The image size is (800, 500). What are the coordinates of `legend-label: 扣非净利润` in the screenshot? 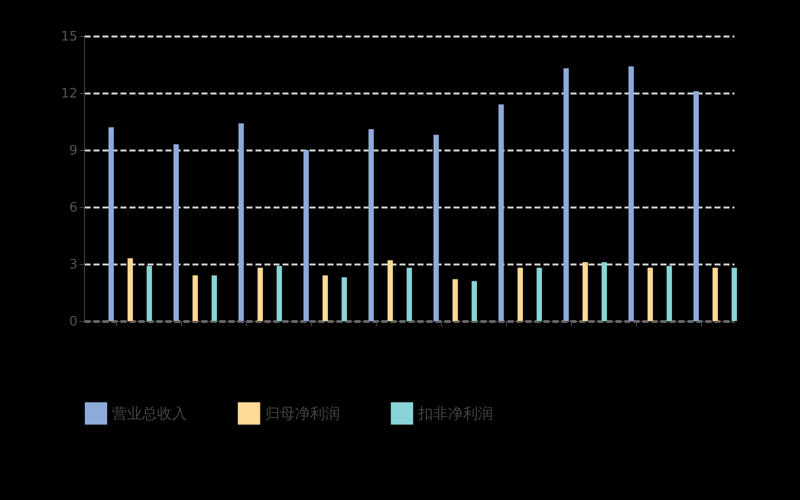 It's located at (455, 413).